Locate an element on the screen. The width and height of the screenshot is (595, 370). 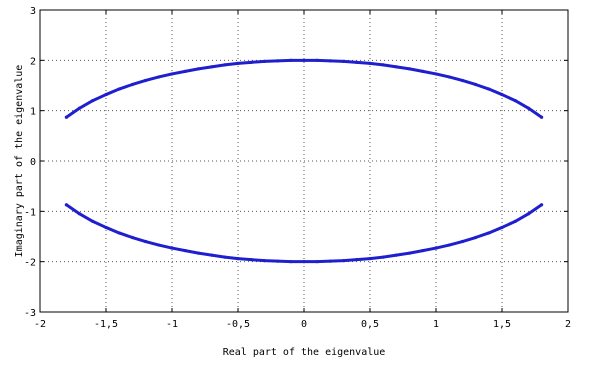
y-tick-label: -3 is located at coordinates (30, 313).